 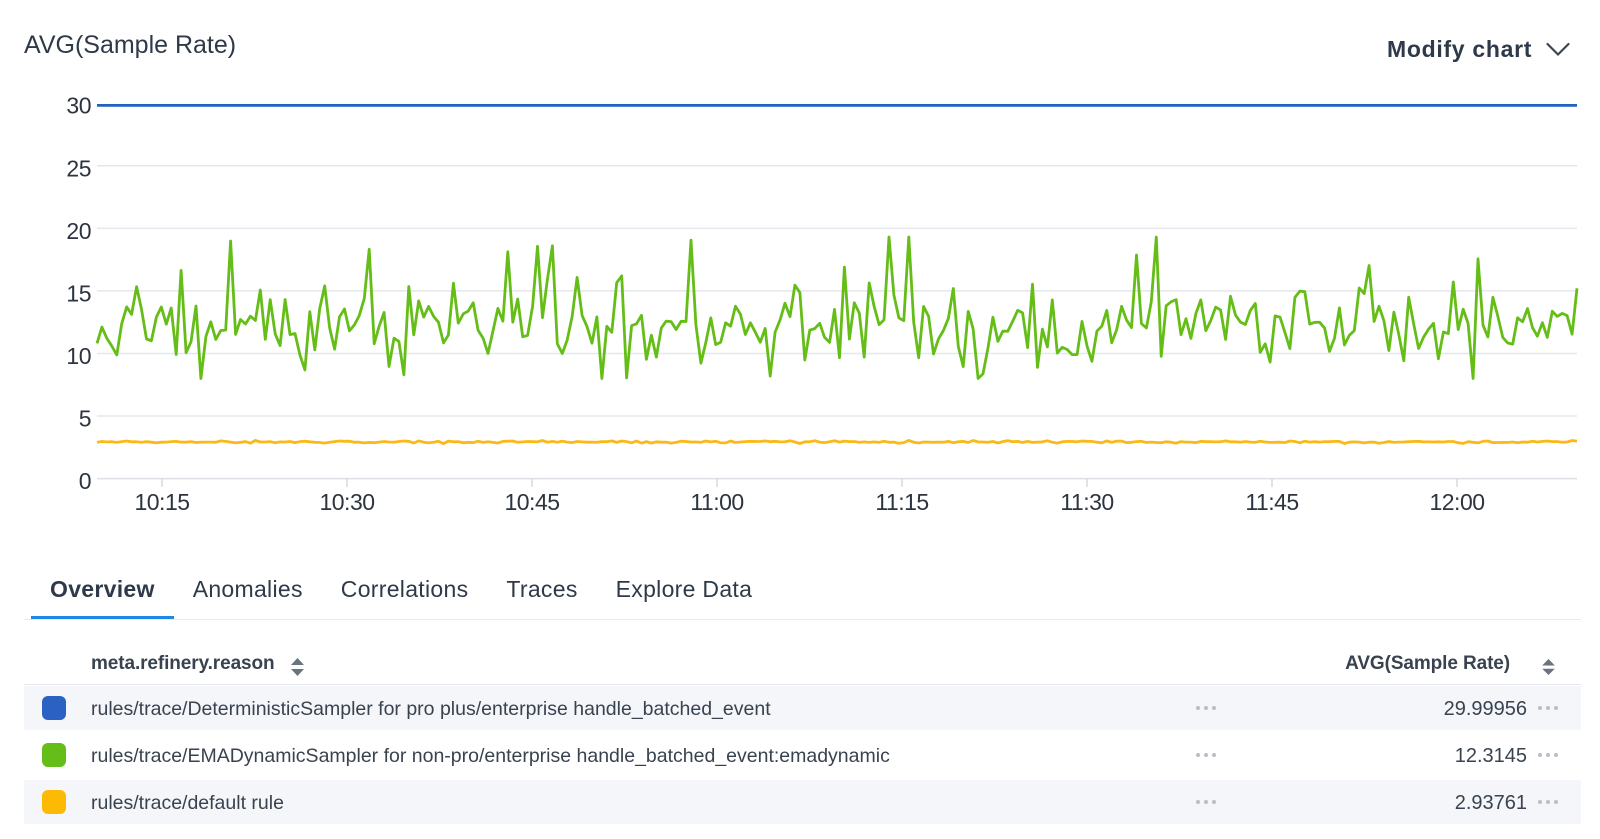 What do you see at coordinates (1456, 502) in the screenshot?
I see `svg-text: 12:00` at bounding box center [1456, 502].